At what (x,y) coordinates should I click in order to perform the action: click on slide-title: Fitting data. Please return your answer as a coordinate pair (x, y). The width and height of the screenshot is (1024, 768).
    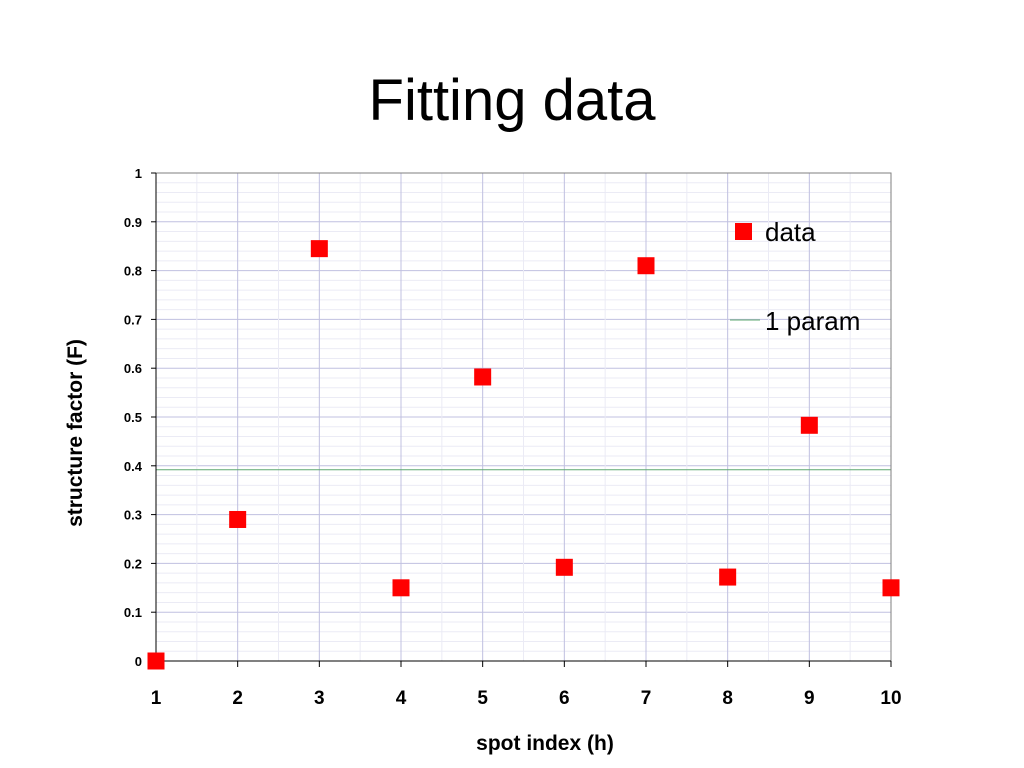
    Looking at the image, I should click on (513, 100).